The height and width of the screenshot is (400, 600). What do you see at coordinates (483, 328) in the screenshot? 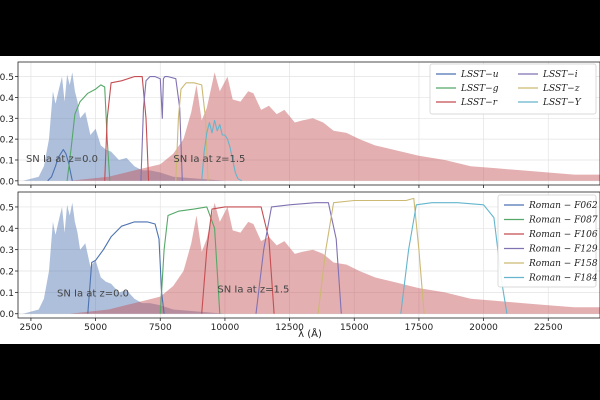
I see `bottom-xtick-label: 20000` at bounding box center [483, 328].